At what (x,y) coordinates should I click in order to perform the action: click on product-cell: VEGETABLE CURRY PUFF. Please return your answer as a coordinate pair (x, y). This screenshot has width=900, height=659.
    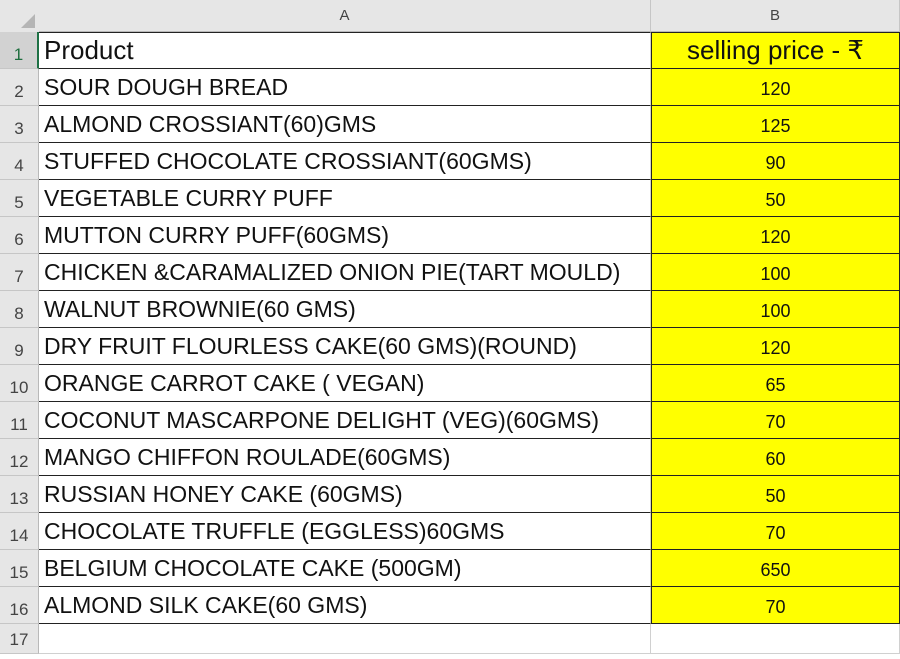
    Looking at the image, I should click on (345, 198).